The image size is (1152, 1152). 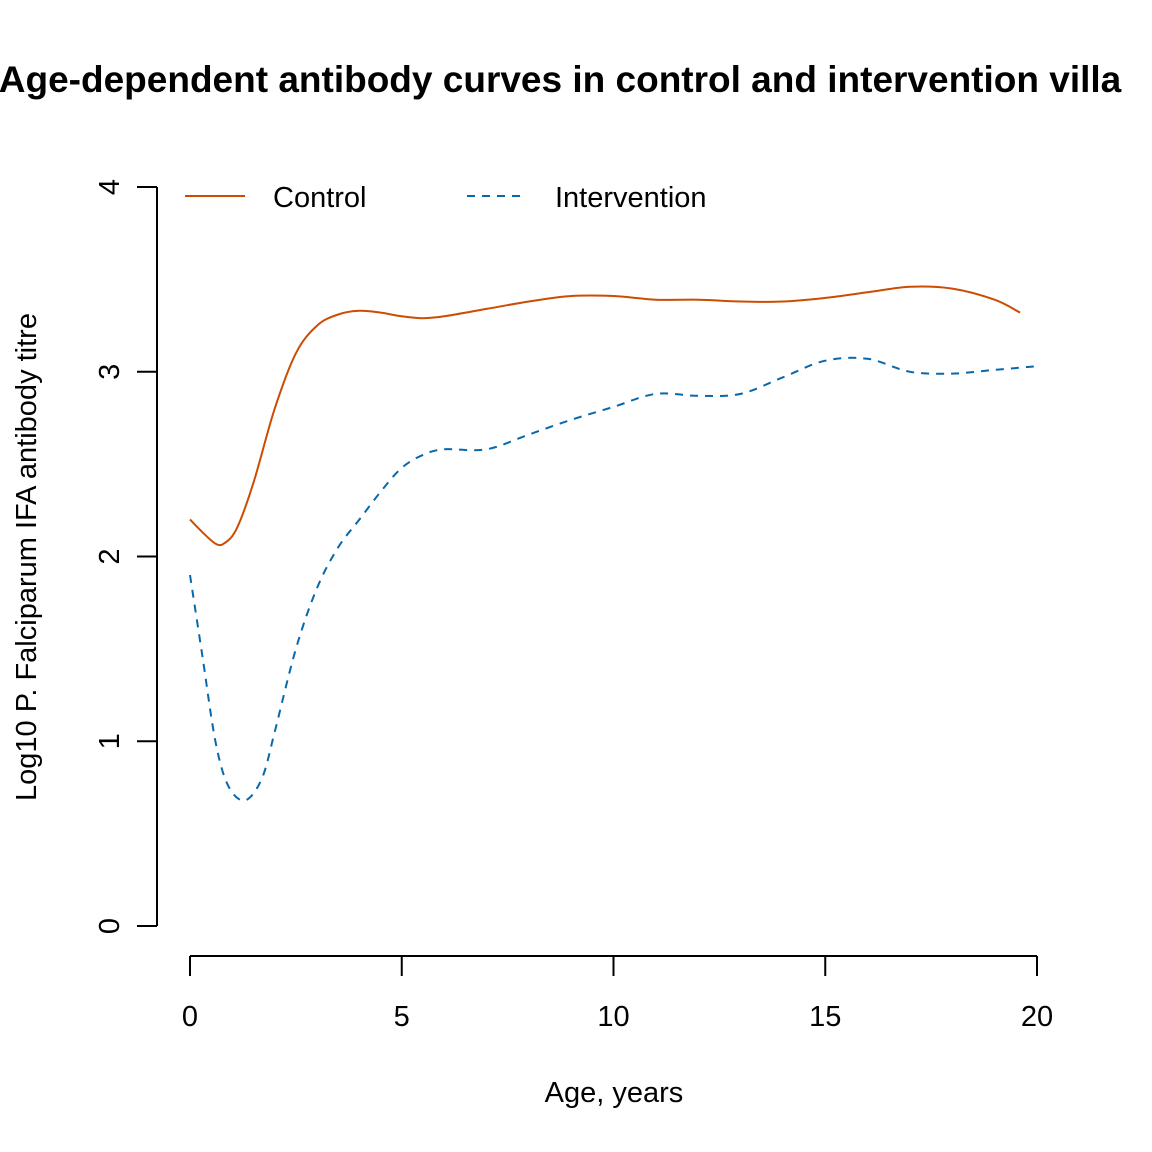 What do you see at coordinates (320, 198) in the screenshot?
I see `legend-label-control: Control` at bounding box center [320, 198].